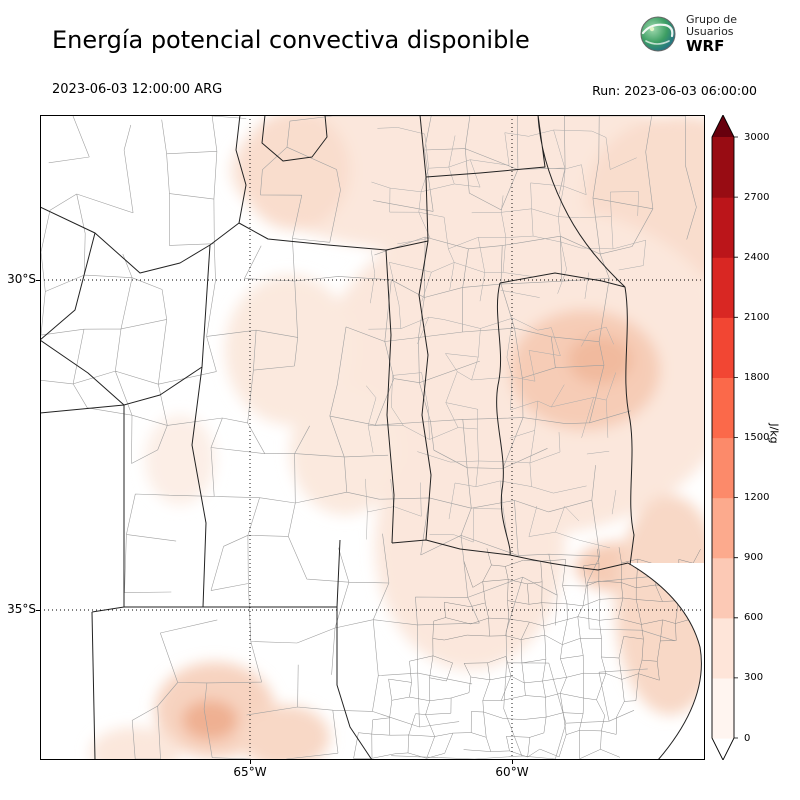 This screenshot has height=800, width=800. What do you see at coordinates (658, 34) in the screenshot?
I see `logo-globe-icon` at bounding box center [658, 34].